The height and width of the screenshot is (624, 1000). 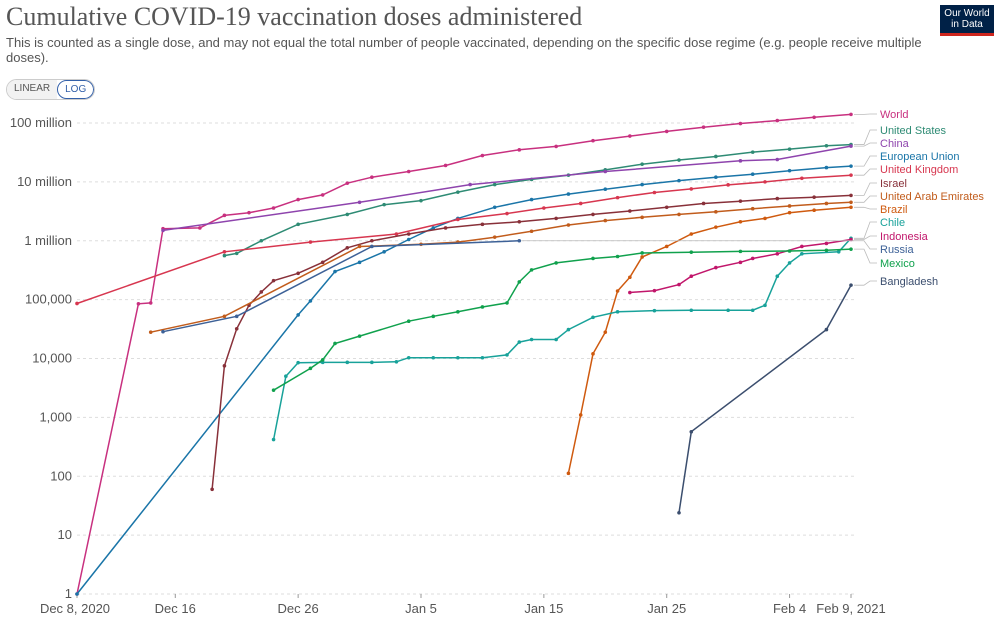 What do you see at coordinates (44, 181) in the screenshot?
I see `y-tick-label: 10 million` at bounding box center [44, 181].